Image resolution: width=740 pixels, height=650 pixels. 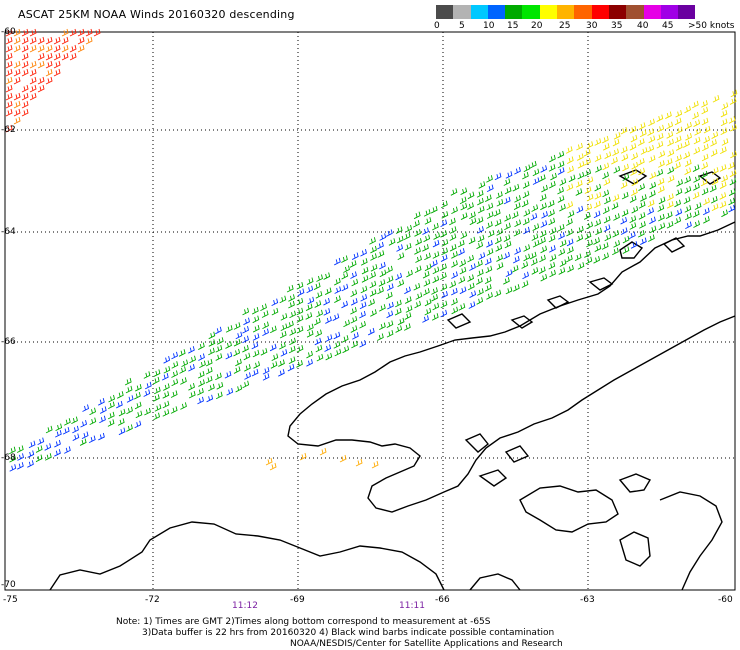 I want to click on latitude-label: -60, so click(x=8, y=32).